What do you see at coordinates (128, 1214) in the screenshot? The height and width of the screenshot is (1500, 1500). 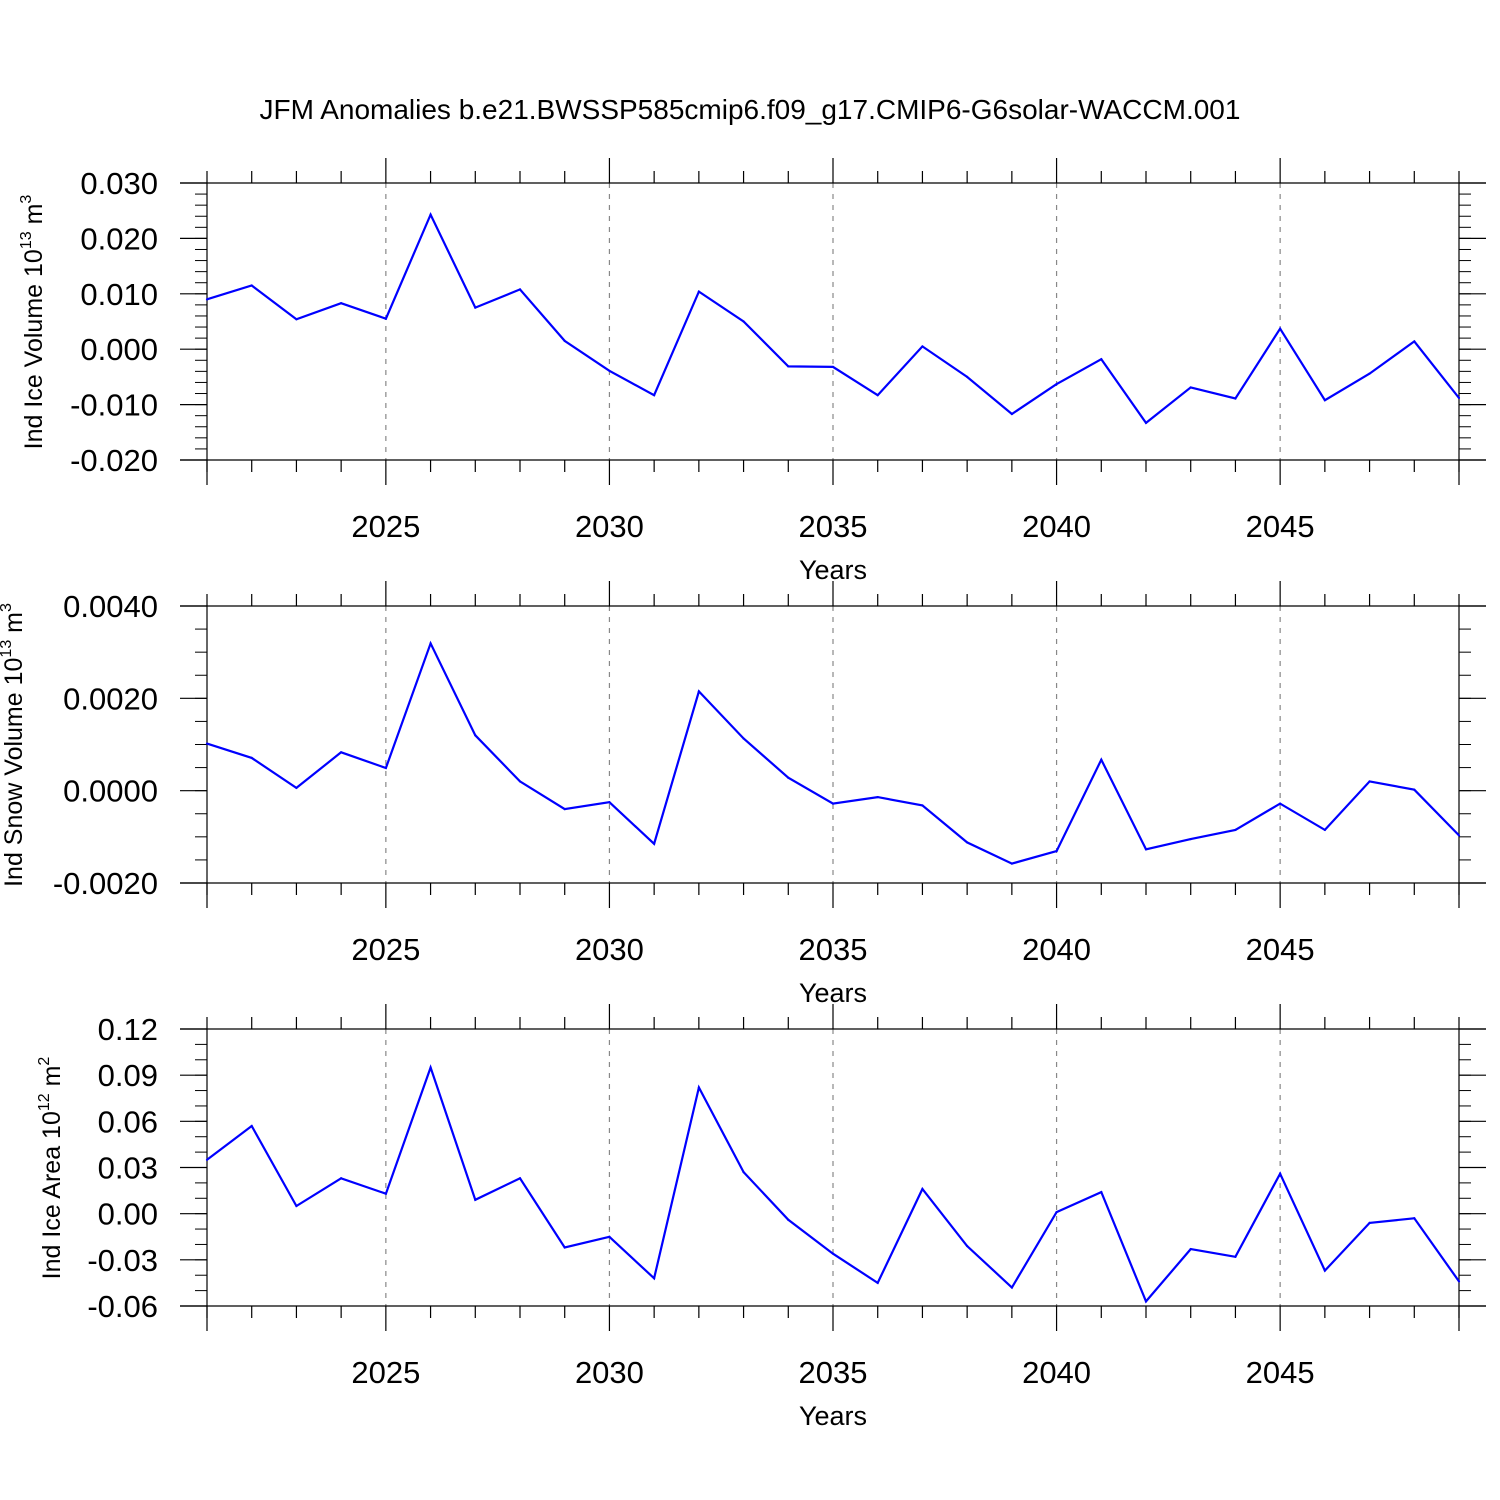 I see `y-tick-label: 0.00` at bounding box center [128, 1214].